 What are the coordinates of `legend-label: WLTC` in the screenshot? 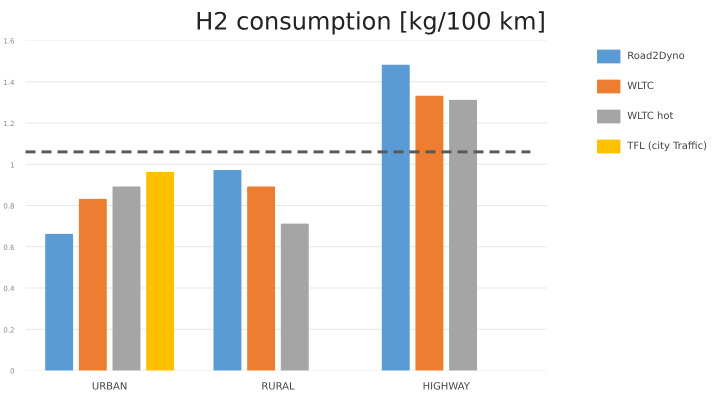 It's located at (640, 86).